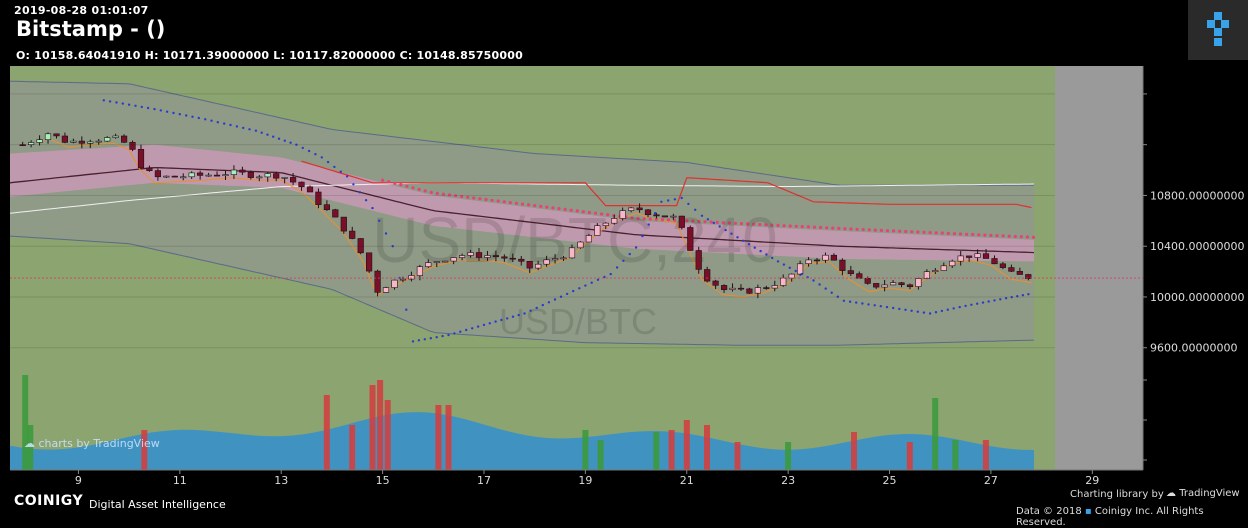 The image size is (1248, 528). I want to click on x-tick-label: 27, so click(991, 480).